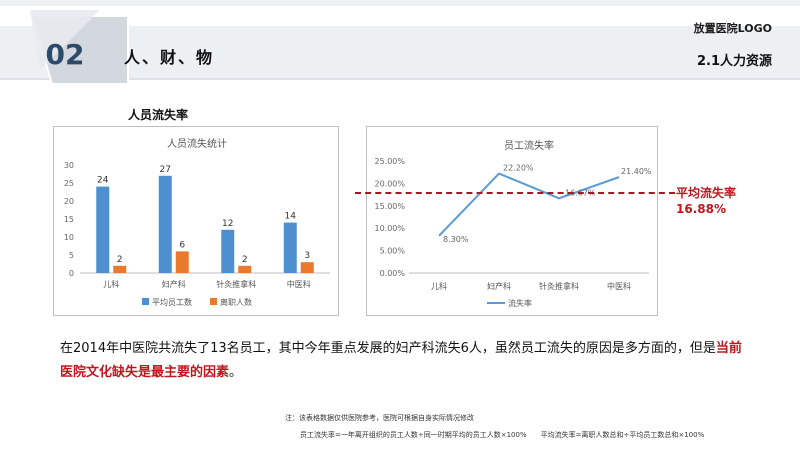 The width and height of the screenshot is (800, 450). What do you see at coordinates (69, 201) in the screenshot?
I see `bar-chart-ytick: 20` at bounding box center [69, 201].